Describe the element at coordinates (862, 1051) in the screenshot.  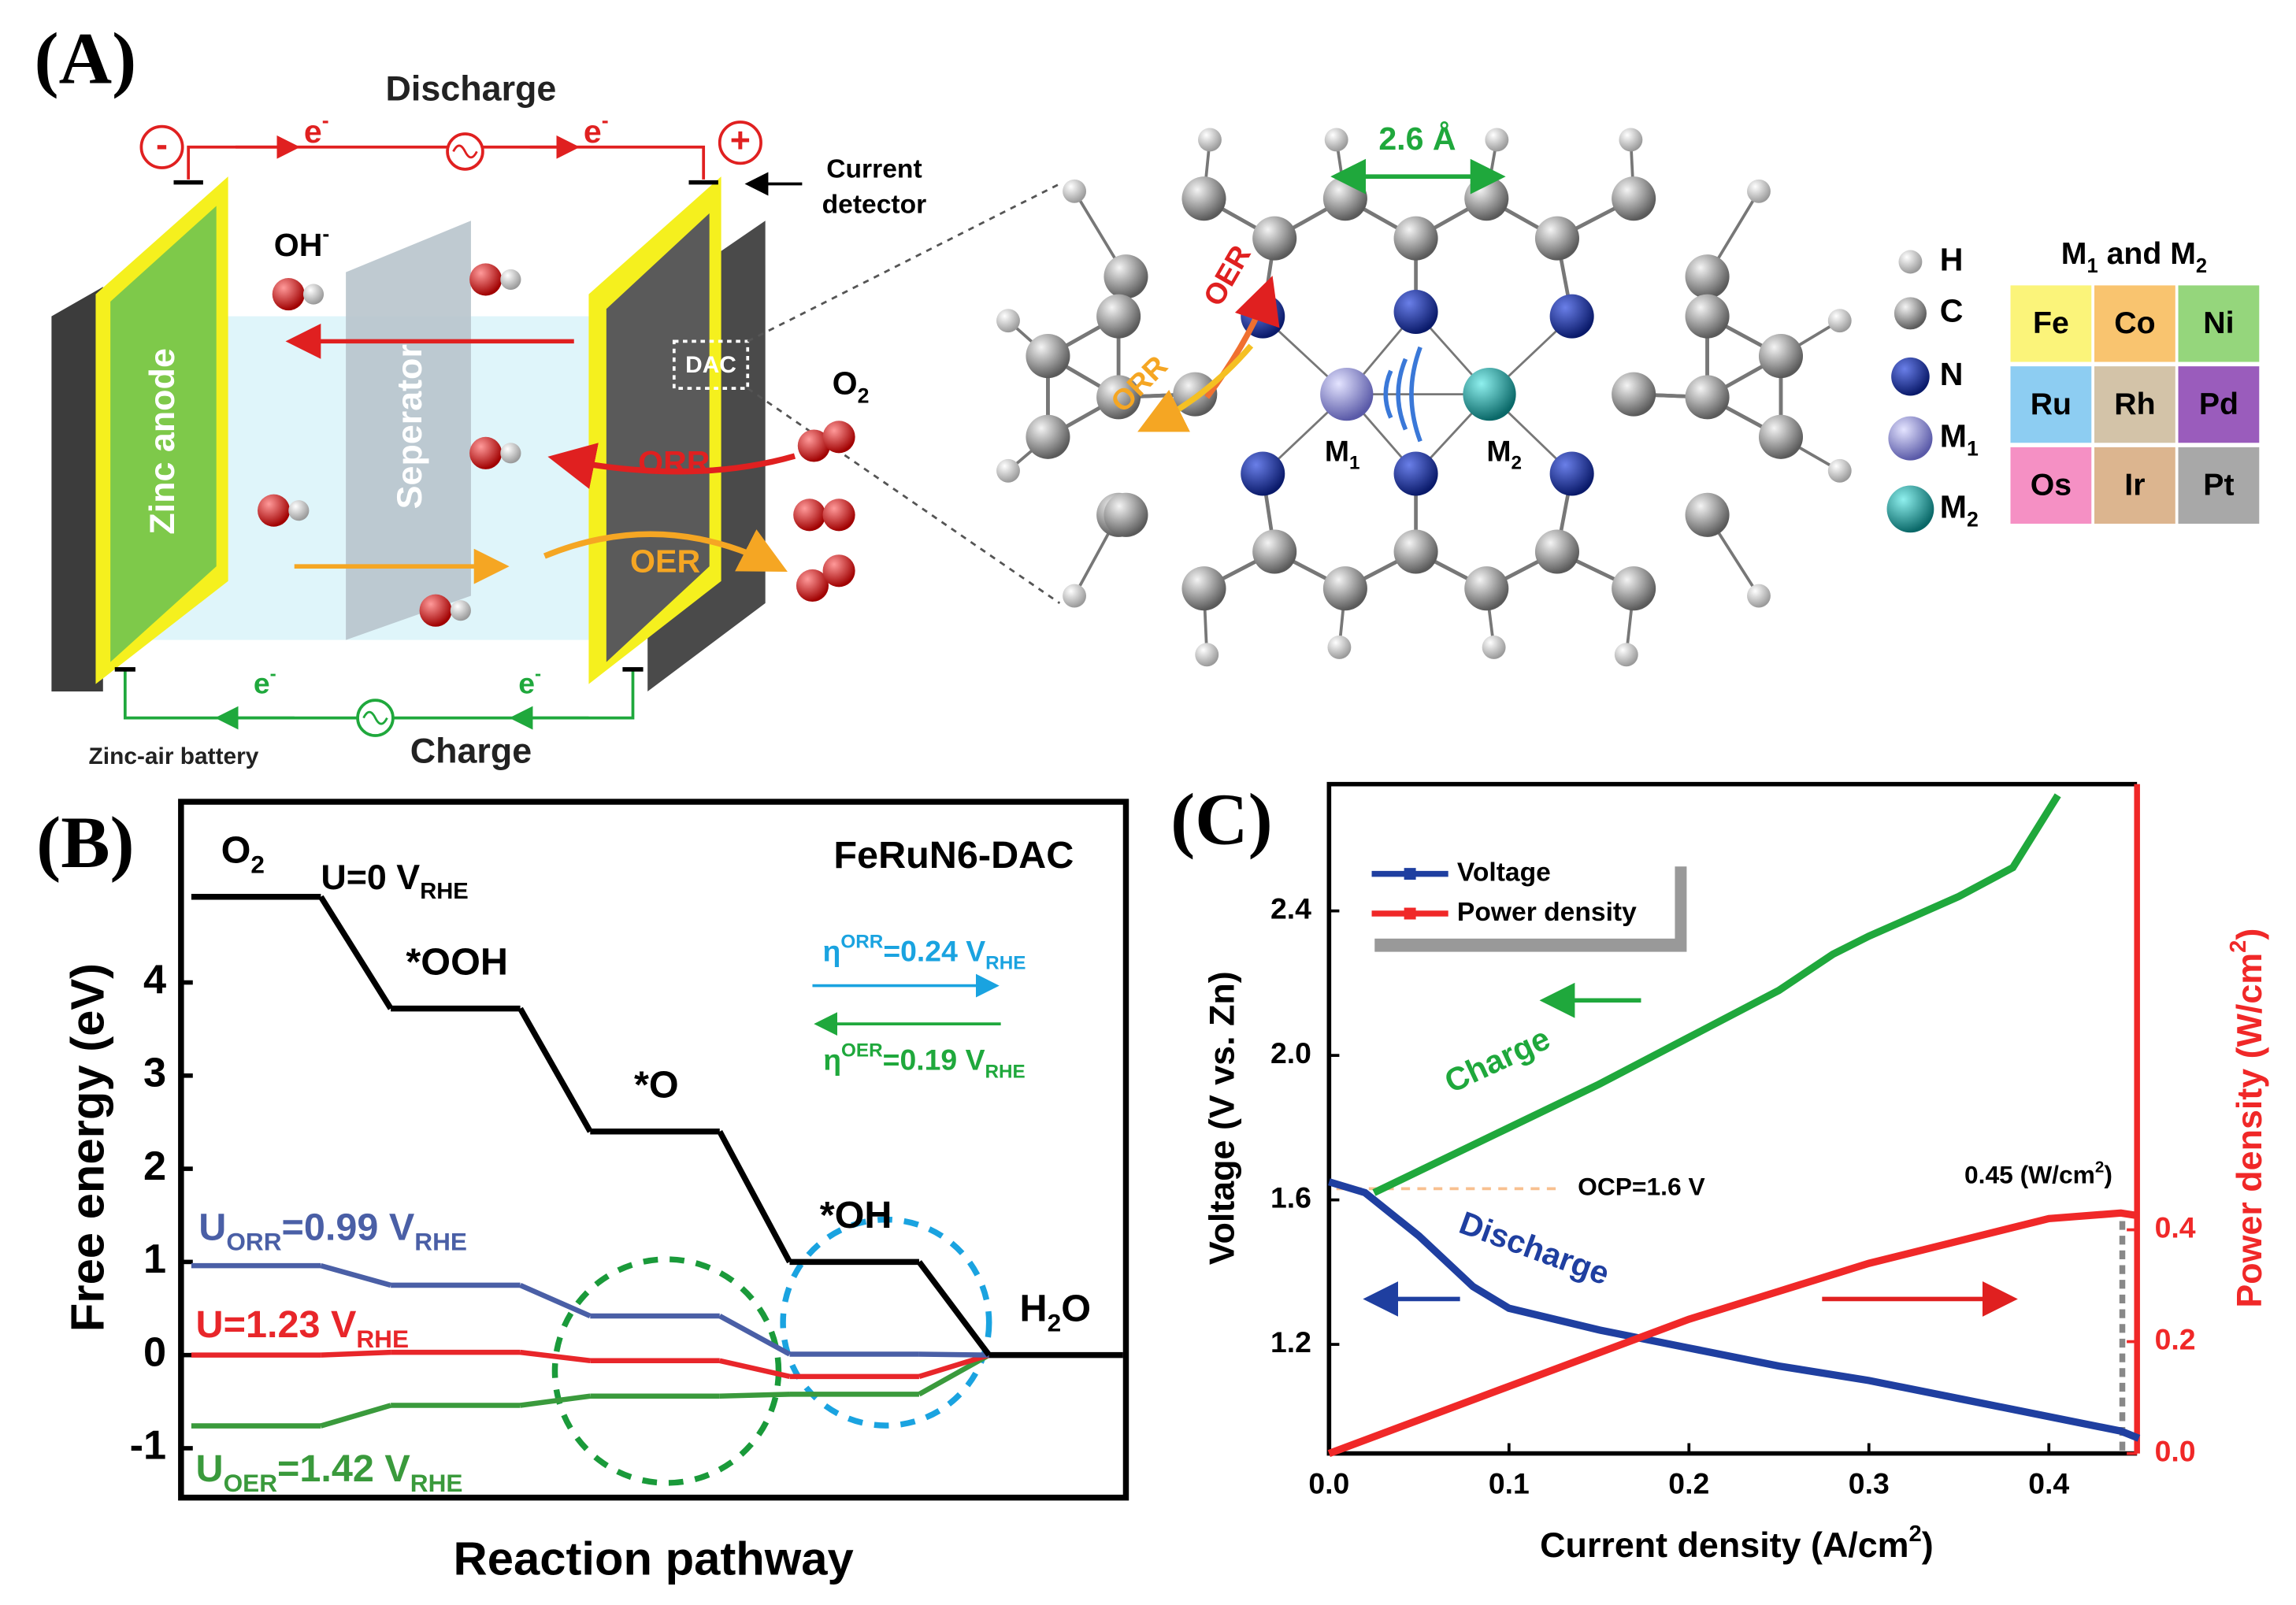
I see `text-part: OER` at that location.